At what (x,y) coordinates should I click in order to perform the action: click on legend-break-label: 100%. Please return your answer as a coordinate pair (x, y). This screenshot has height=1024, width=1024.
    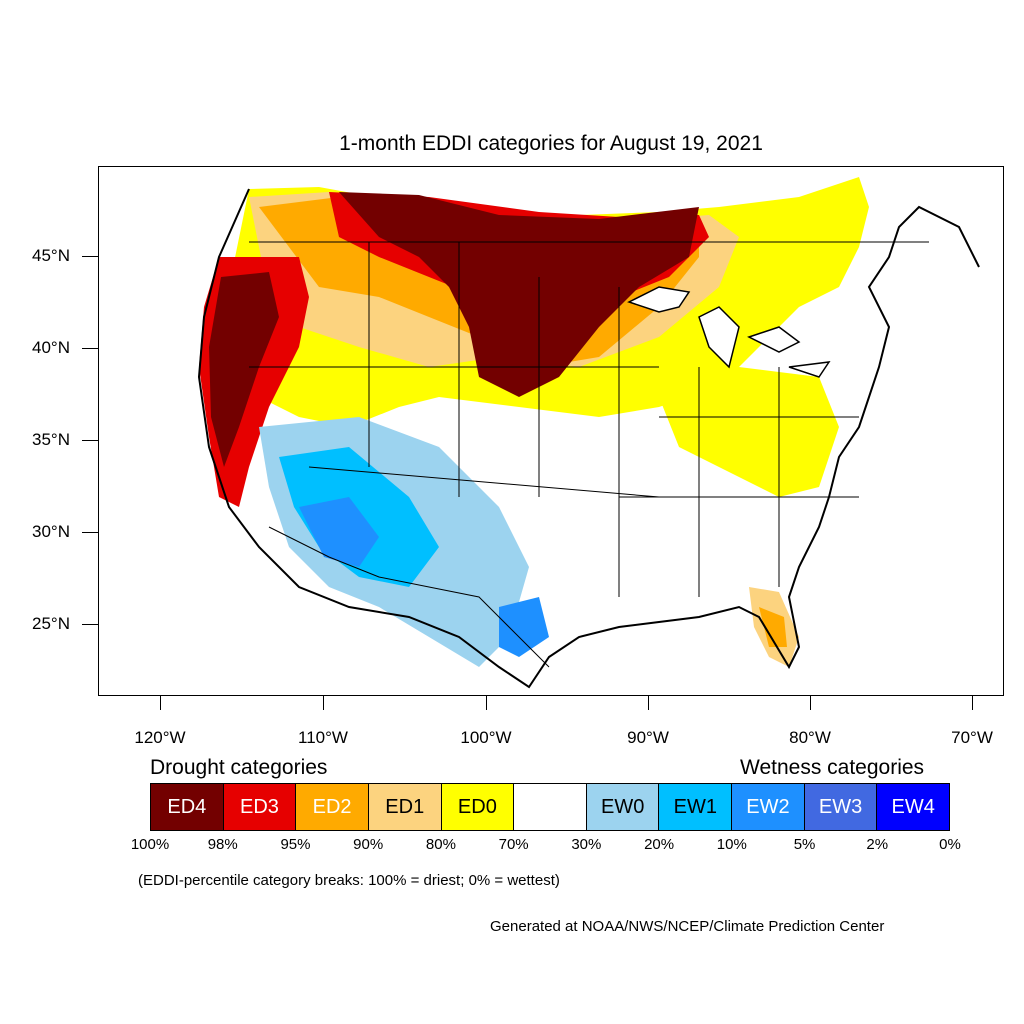
    Looking at the image, I should click on (150, 844).